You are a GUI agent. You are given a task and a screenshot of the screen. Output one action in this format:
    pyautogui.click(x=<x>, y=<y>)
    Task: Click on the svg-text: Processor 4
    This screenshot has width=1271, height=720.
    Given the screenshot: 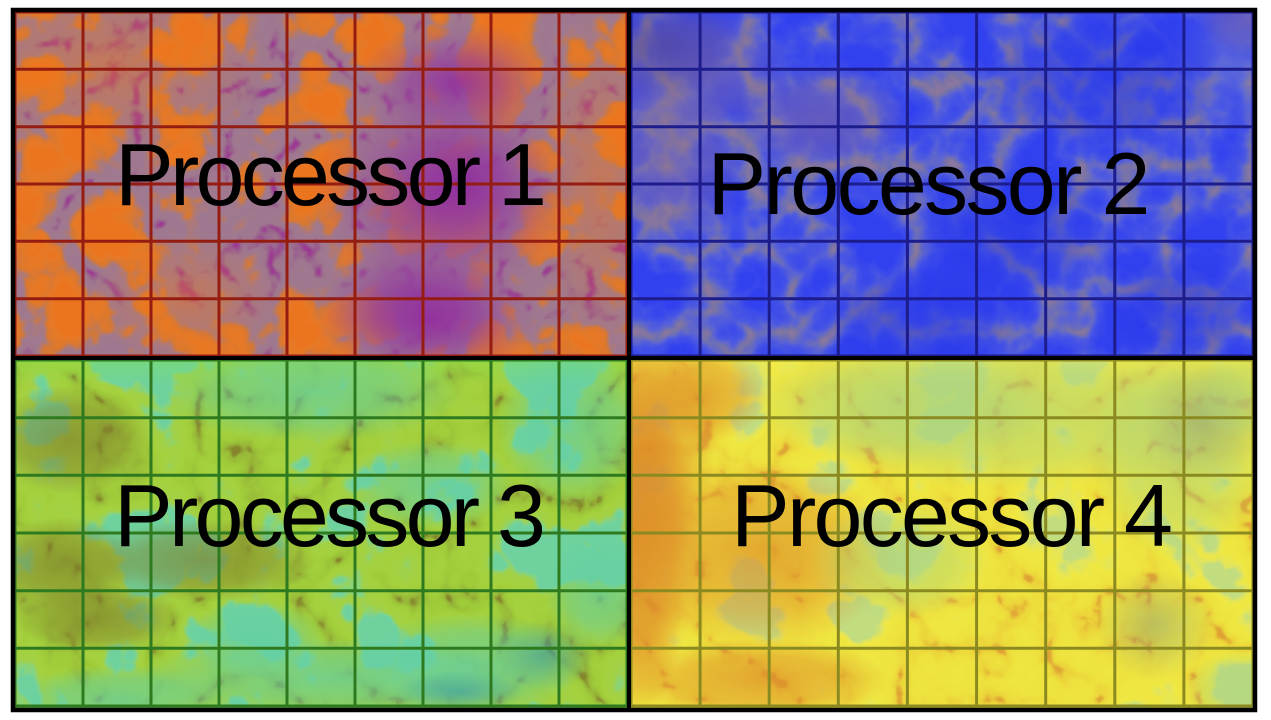 What is the action you would take?
    pyautogui.click(x=952, y=515)
    